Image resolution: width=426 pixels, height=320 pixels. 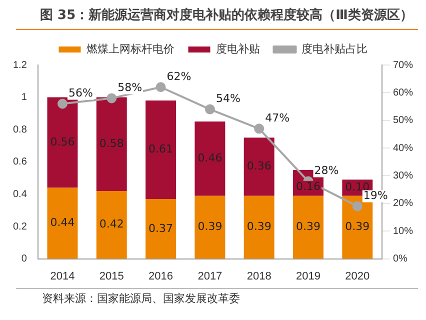 I want to click on y2-tick-label: 70%, so click(x=403, y=65).